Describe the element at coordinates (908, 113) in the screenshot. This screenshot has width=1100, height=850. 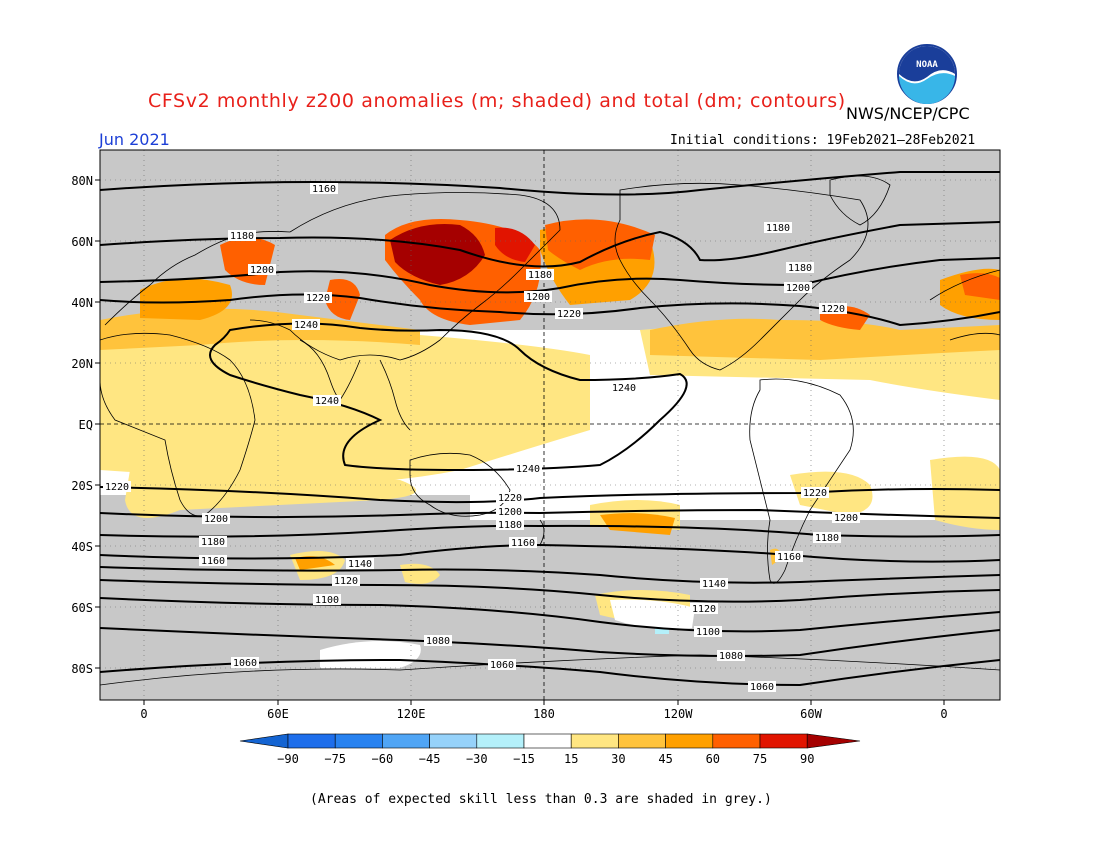
I see `agency-label: NWS/NCEP/CPC` at that location.